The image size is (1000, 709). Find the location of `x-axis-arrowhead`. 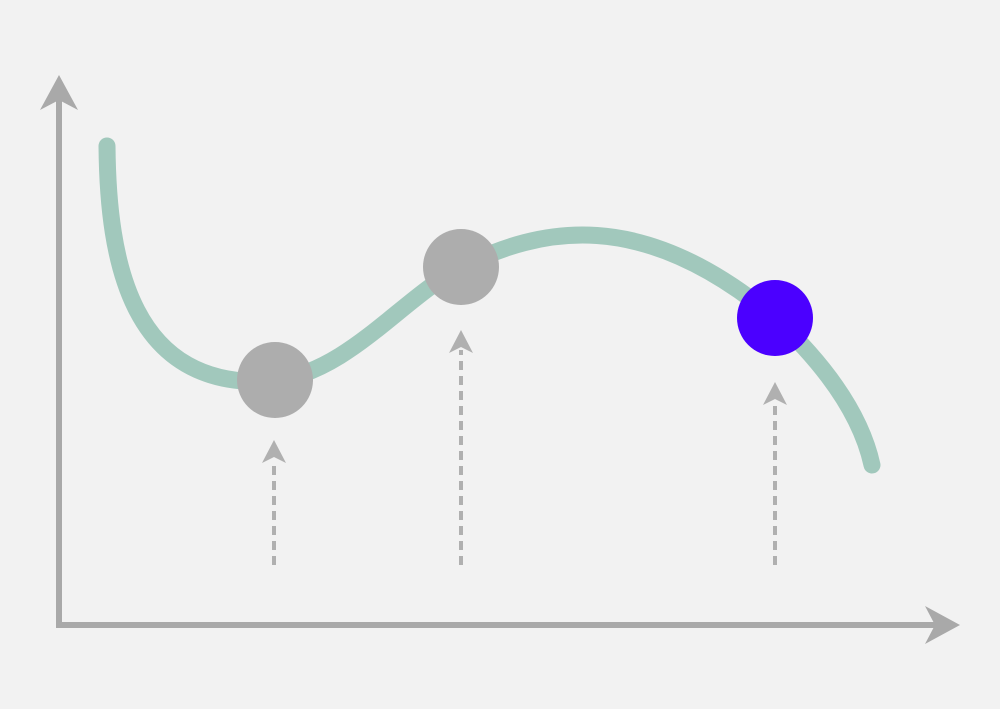

x-axis-arrowhead is located at coordinates (942, 625).